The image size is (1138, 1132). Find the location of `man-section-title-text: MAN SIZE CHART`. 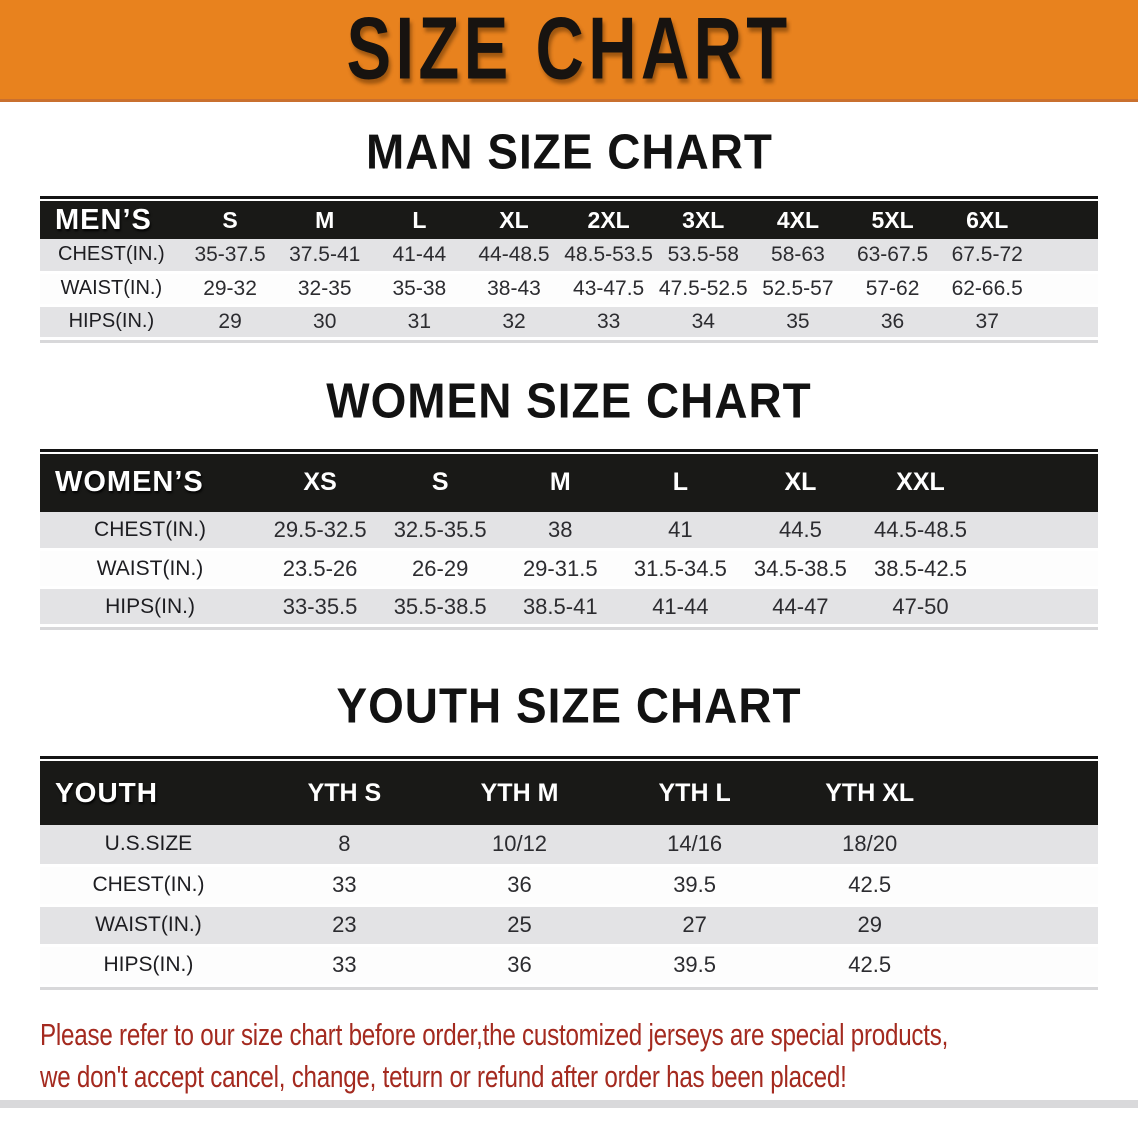

man-section-title-text: MAN SIZE CHART is located at coordinates (569, 151).